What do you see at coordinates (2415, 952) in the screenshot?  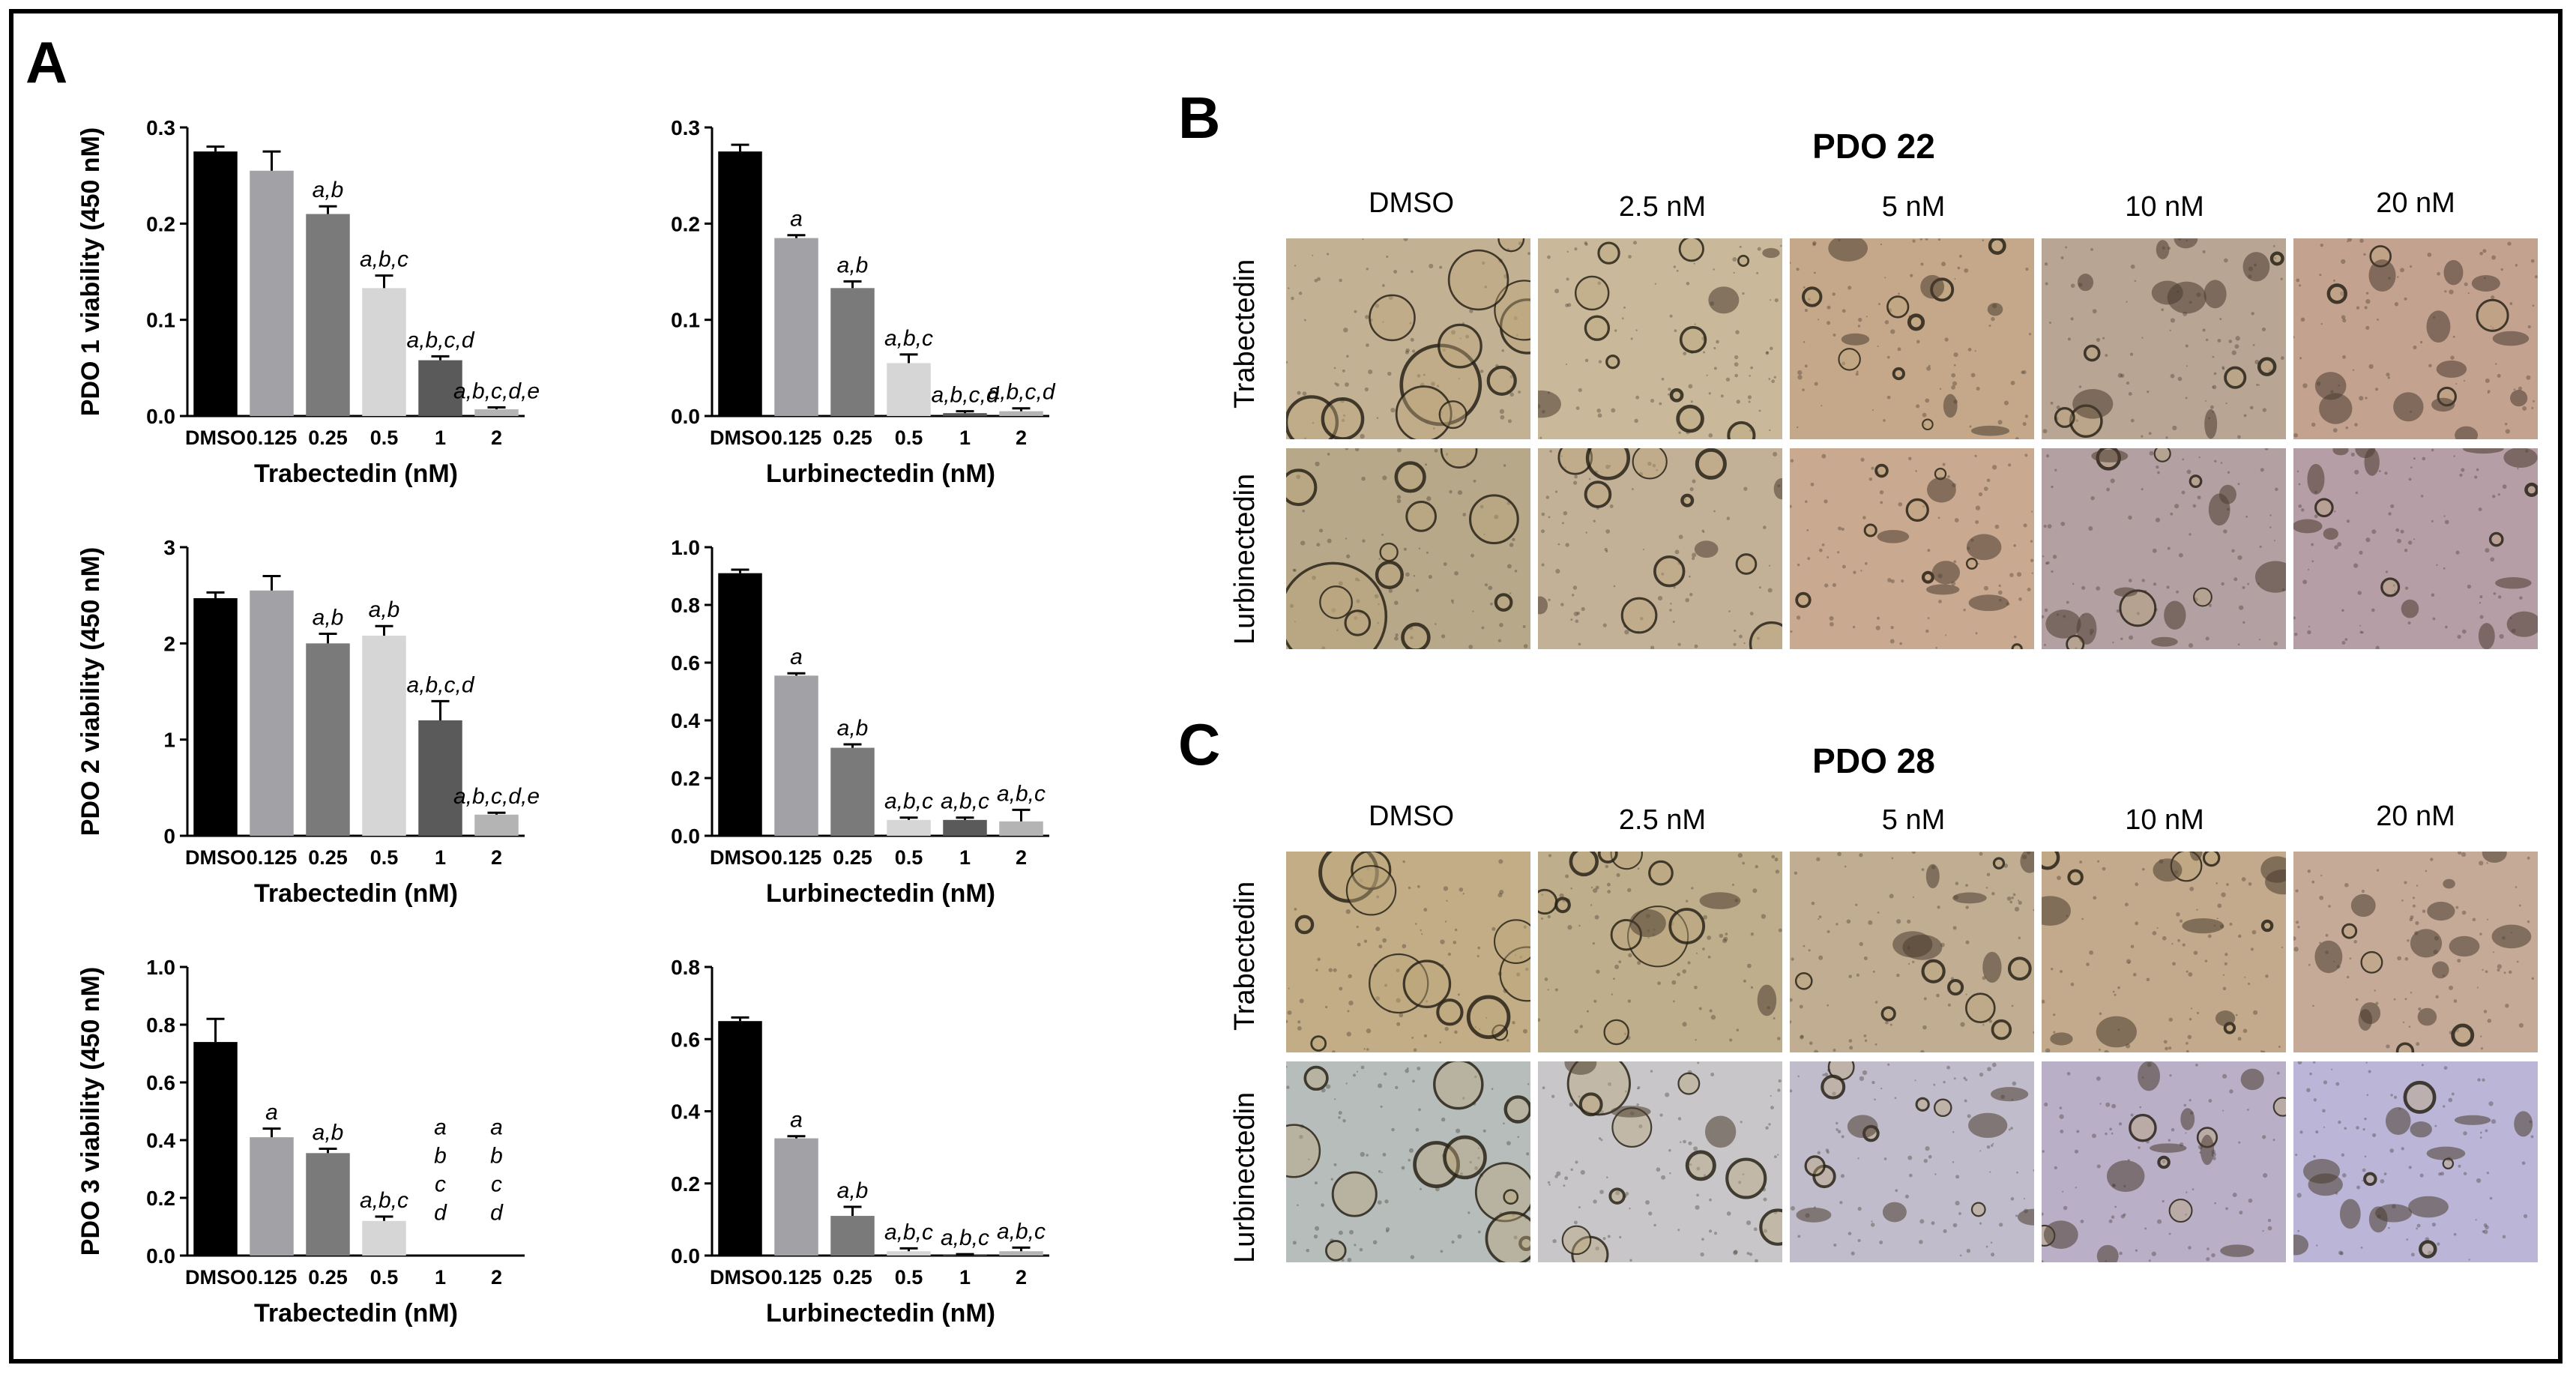 I see `micrograph-c-trabectedin-col5` at bounding box center [2415, 952].